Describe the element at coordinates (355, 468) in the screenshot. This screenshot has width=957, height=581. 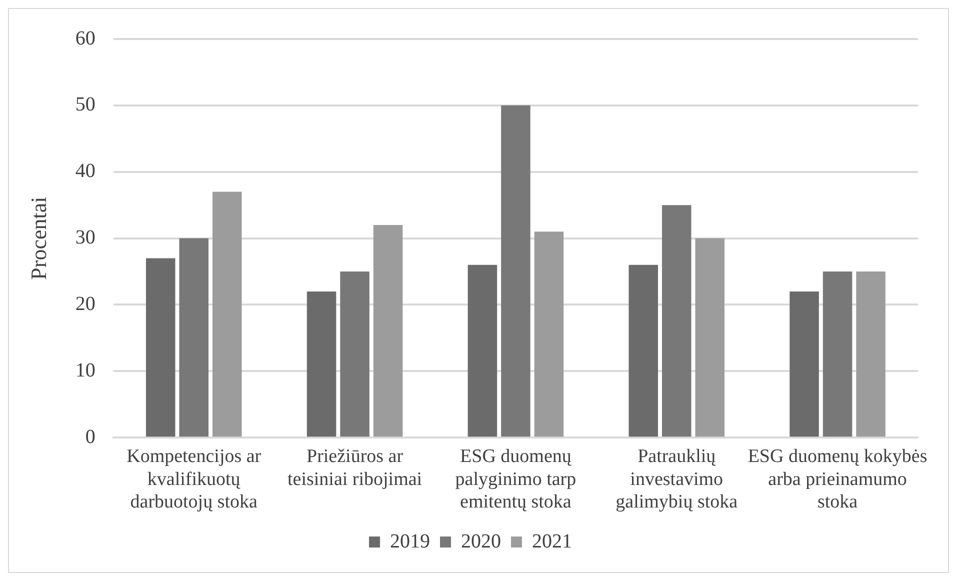
I see `x-tick-label: Priežiūros ar teisiniai ribojimai` at that location.